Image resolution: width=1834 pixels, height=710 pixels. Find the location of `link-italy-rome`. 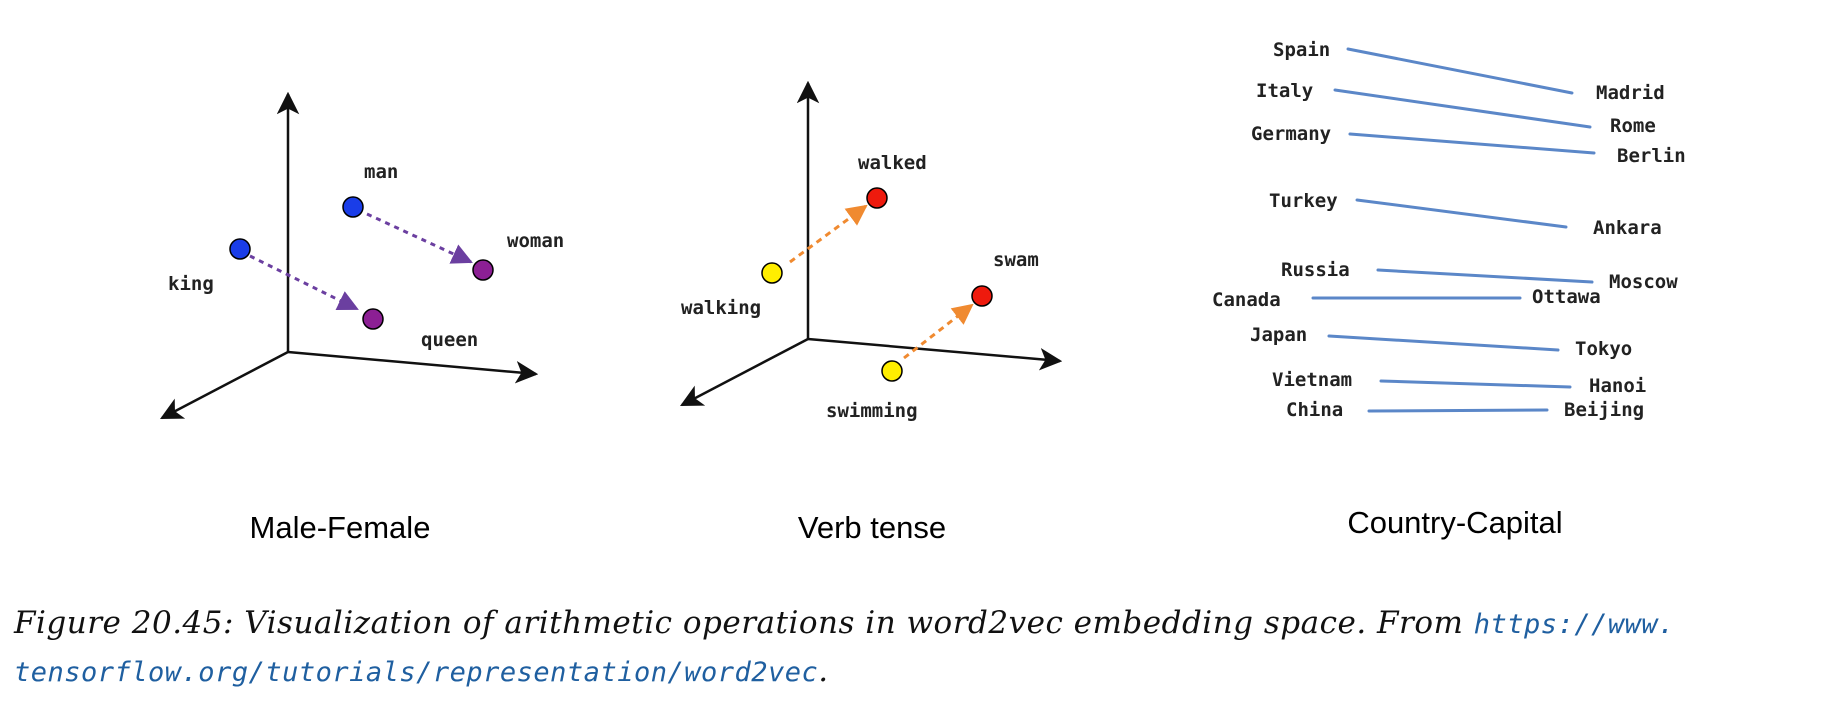

link-italy-rome is located at coordinates (1462, 108).